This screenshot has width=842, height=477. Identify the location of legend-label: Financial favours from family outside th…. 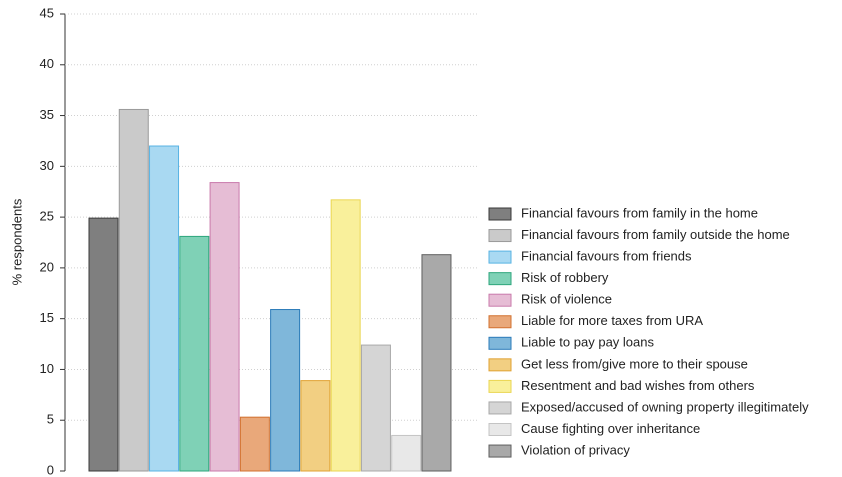
(655, 234).